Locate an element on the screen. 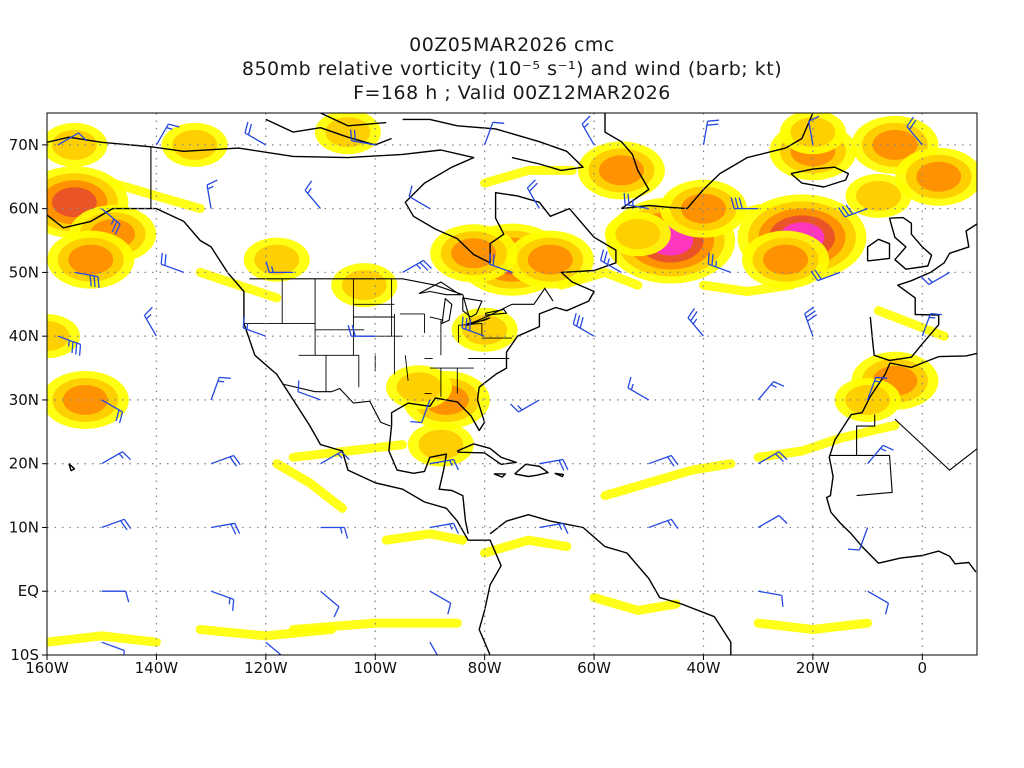 The image size is (1024, 768). title-run-time: 00Z05MAR2026 cmc is located at coordinates (512, 45).